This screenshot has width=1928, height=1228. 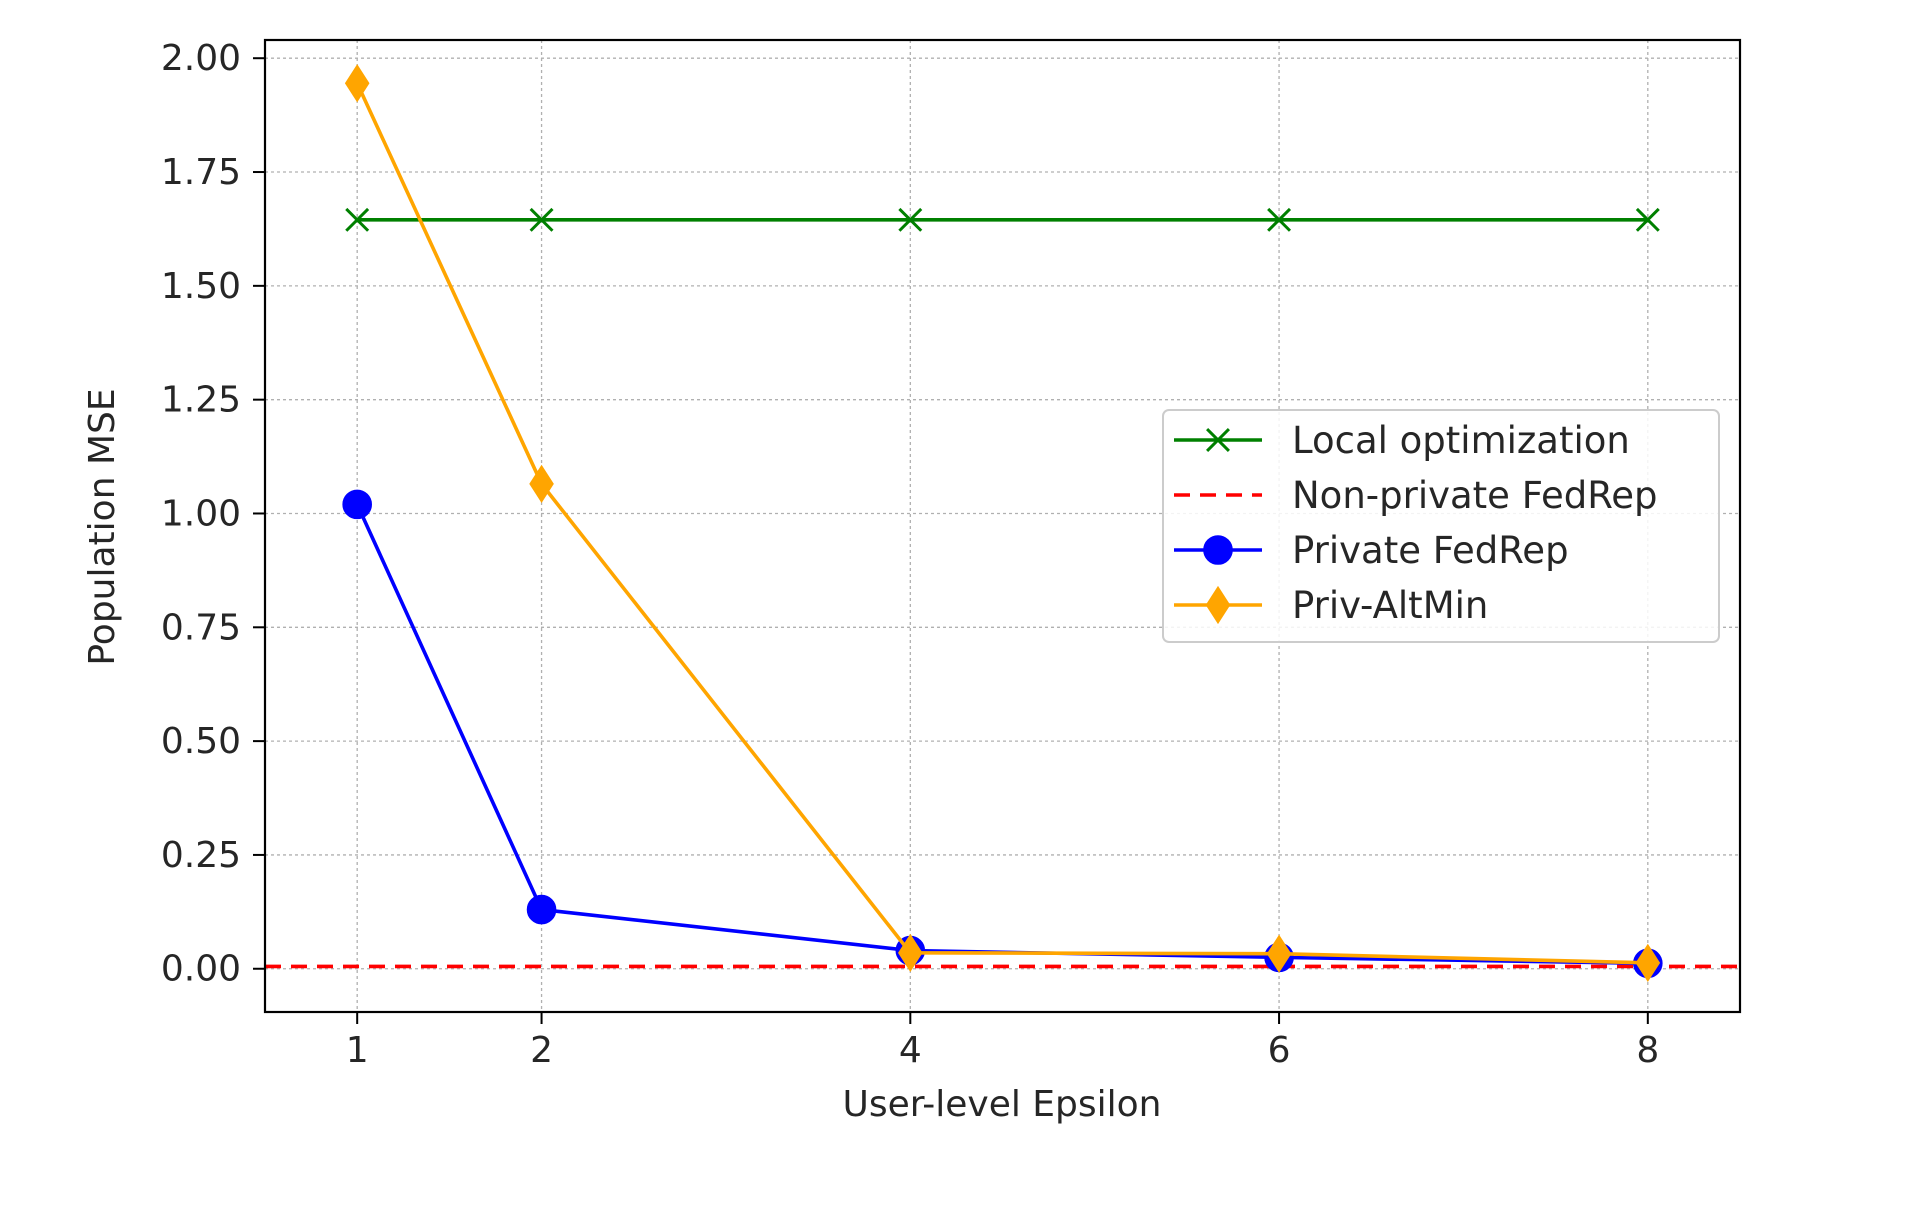 I want to click on x-tick-label: 6, so click(x=1279, y=1050).